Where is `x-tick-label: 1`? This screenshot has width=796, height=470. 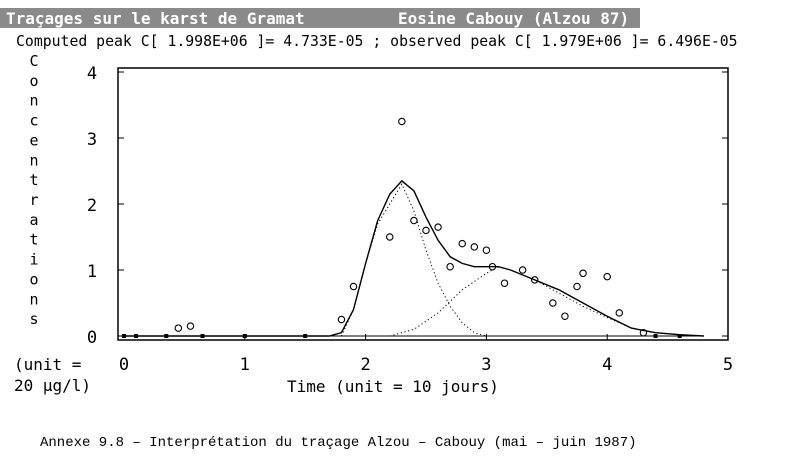
x-tick-label: 1 is located at coordinates (245, 365).